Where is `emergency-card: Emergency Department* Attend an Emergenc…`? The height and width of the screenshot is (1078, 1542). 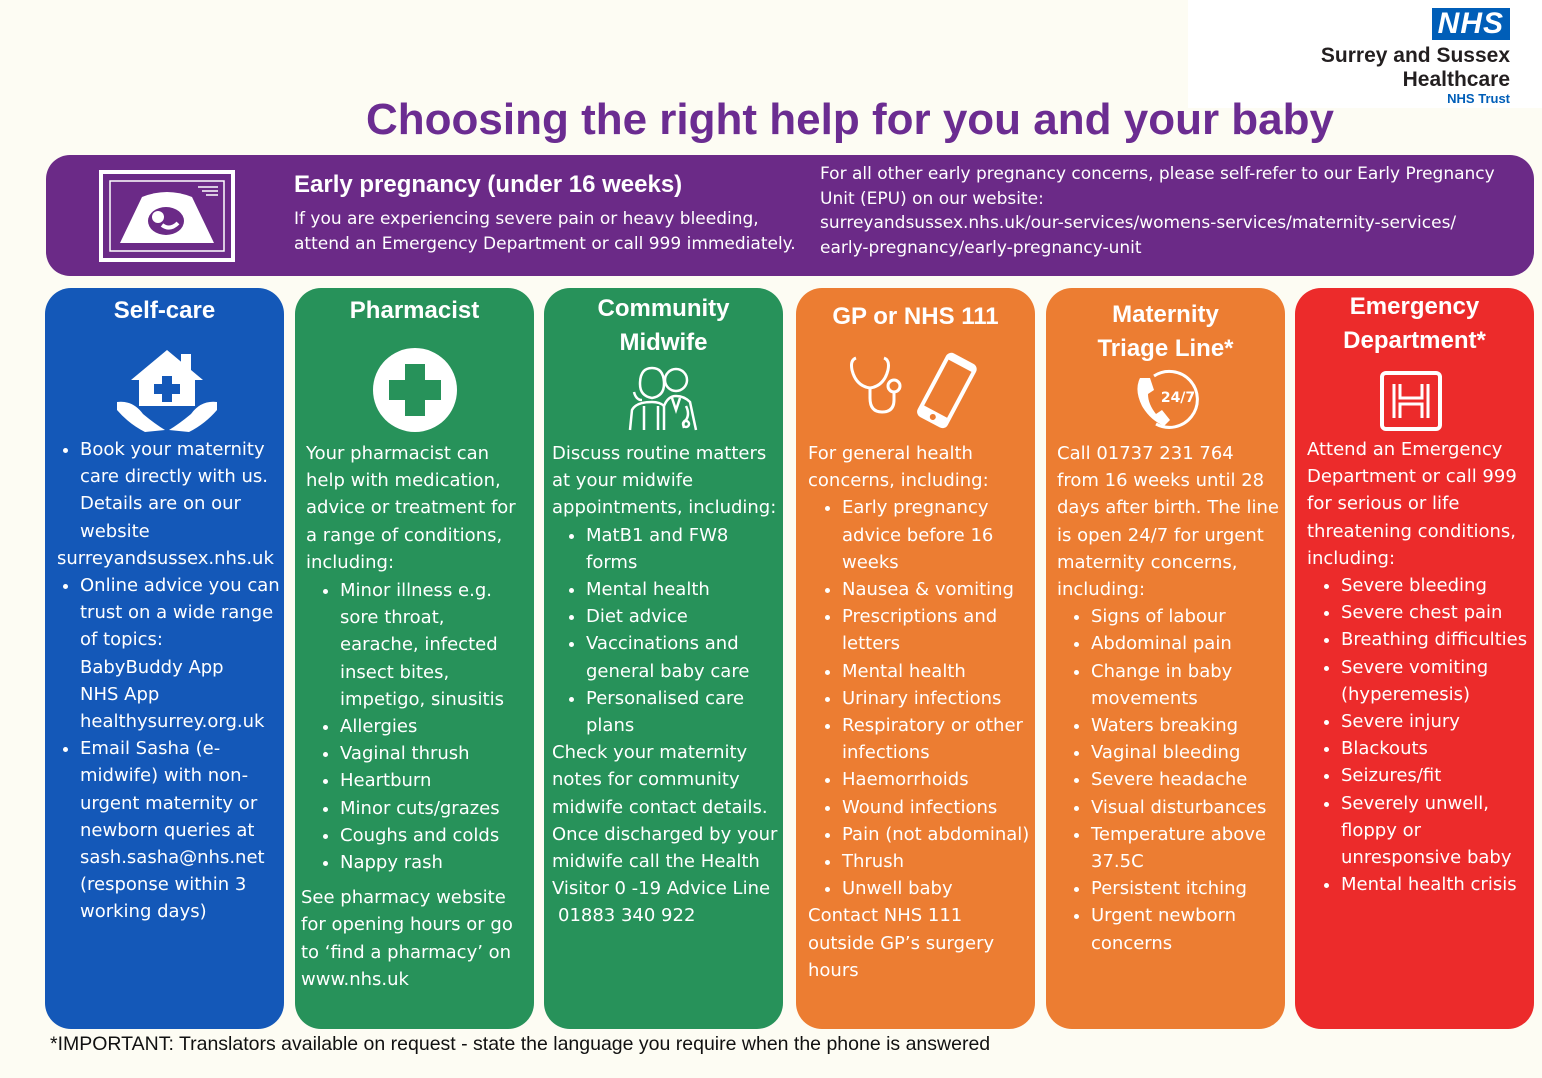
emergency-card: Emergency Department* Attend an Emergenc… is located at coordinates (1414, 658).